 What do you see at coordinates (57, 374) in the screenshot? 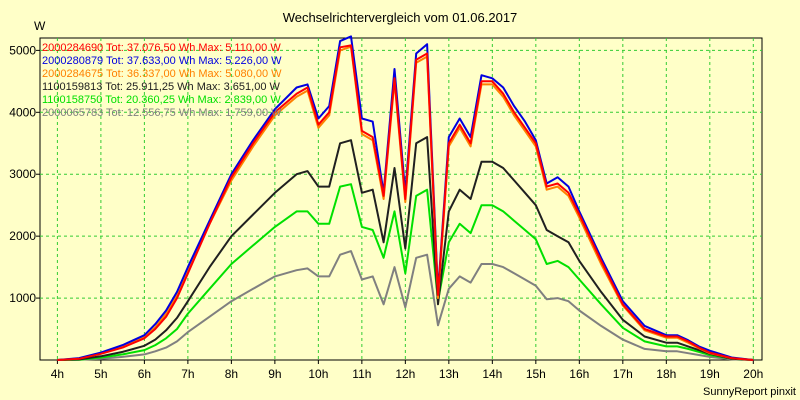
I see `x-tick-label: 4h` at bounding box center [57, 374].